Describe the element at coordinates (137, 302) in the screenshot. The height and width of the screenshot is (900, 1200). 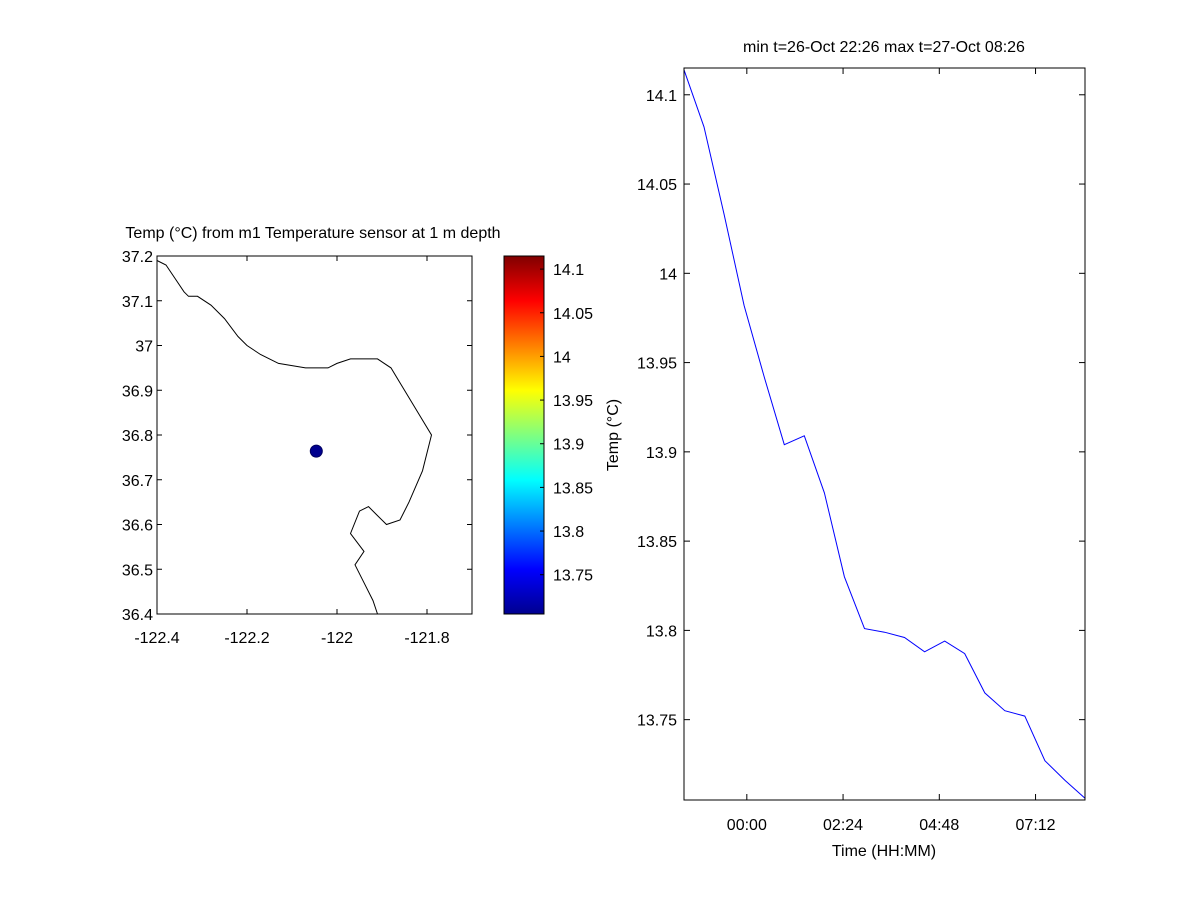
I see `map-ytick-label: 37.1` at that location.